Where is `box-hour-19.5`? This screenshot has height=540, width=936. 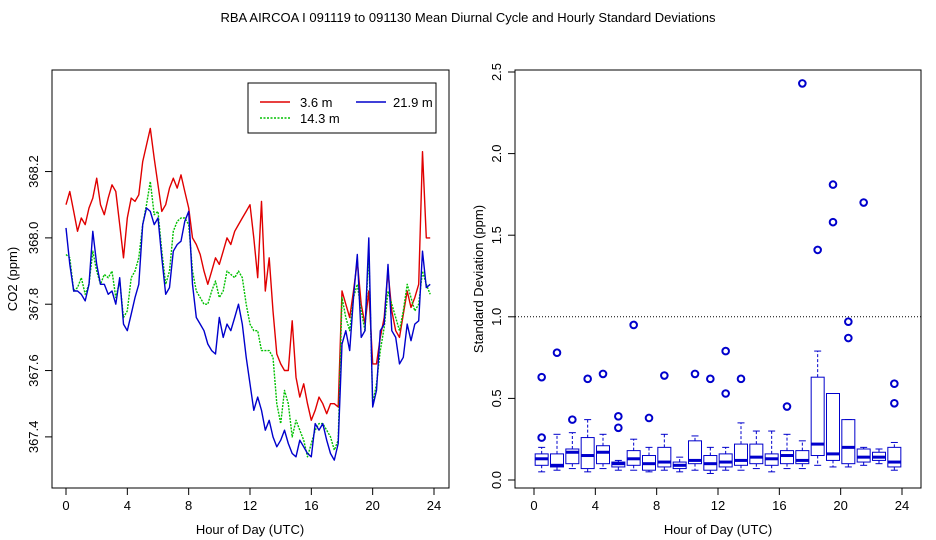 box-hour-19.5 is located at coordinates (833, 324).